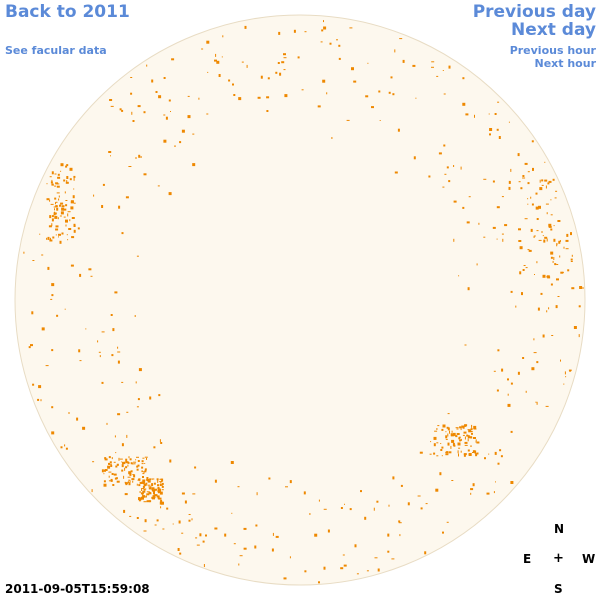 The width and height of the screenshot is (600, 600). I want to click on back-to-year-link: Back to 2011, so click(67, 12).